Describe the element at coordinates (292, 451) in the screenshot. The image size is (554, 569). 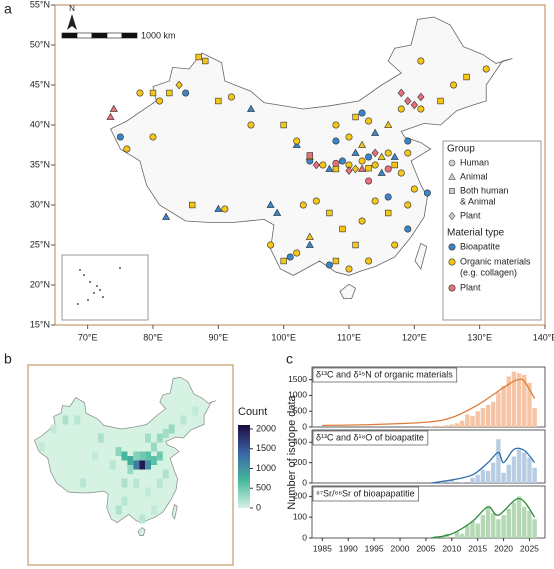
I see `y-axis-label: Number of isotope data` at that location.